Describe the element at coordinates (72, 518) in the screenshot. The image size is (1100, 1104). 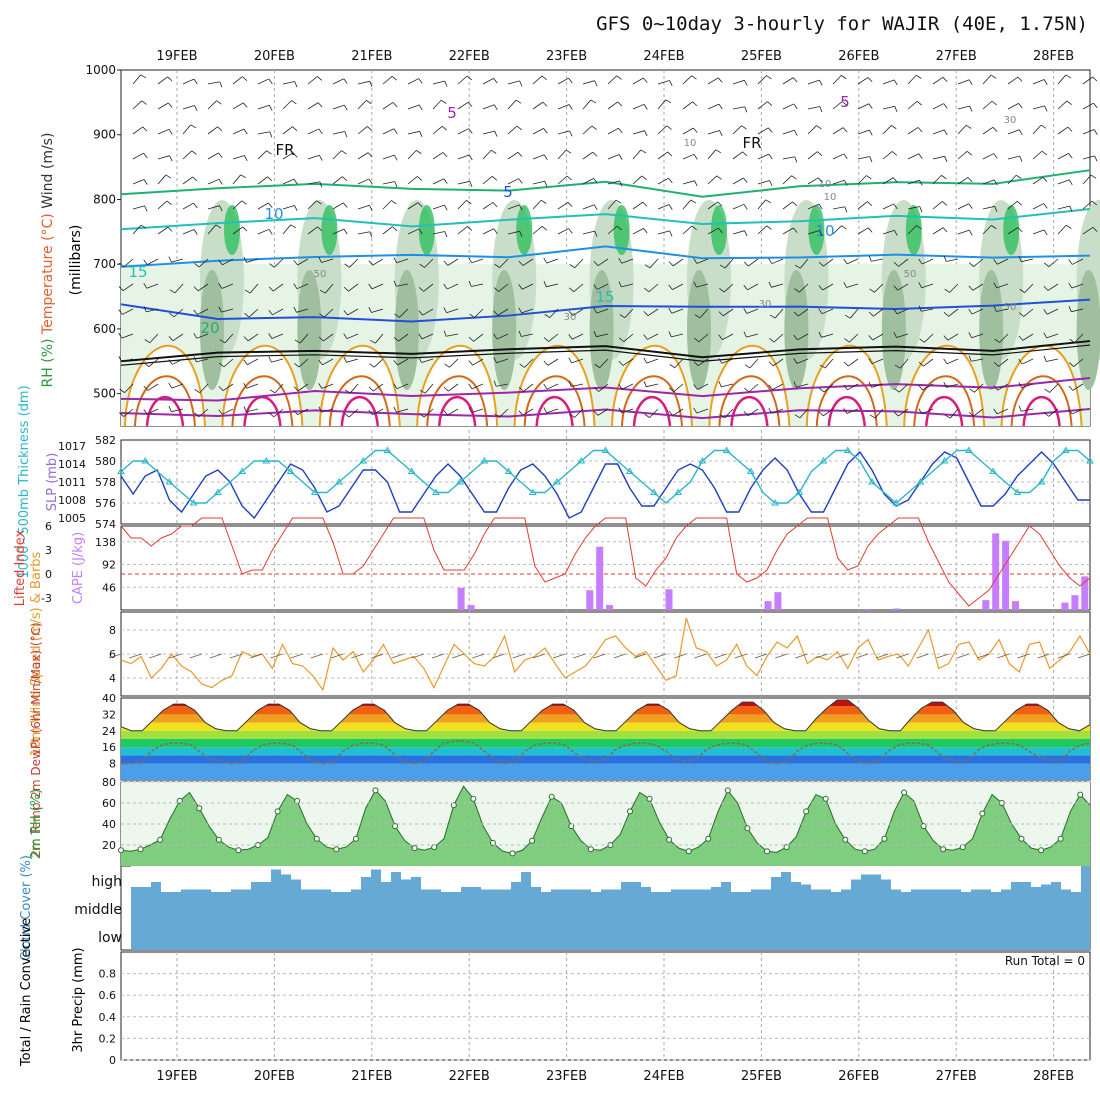
I see `slp-tick: 1005` at that location.